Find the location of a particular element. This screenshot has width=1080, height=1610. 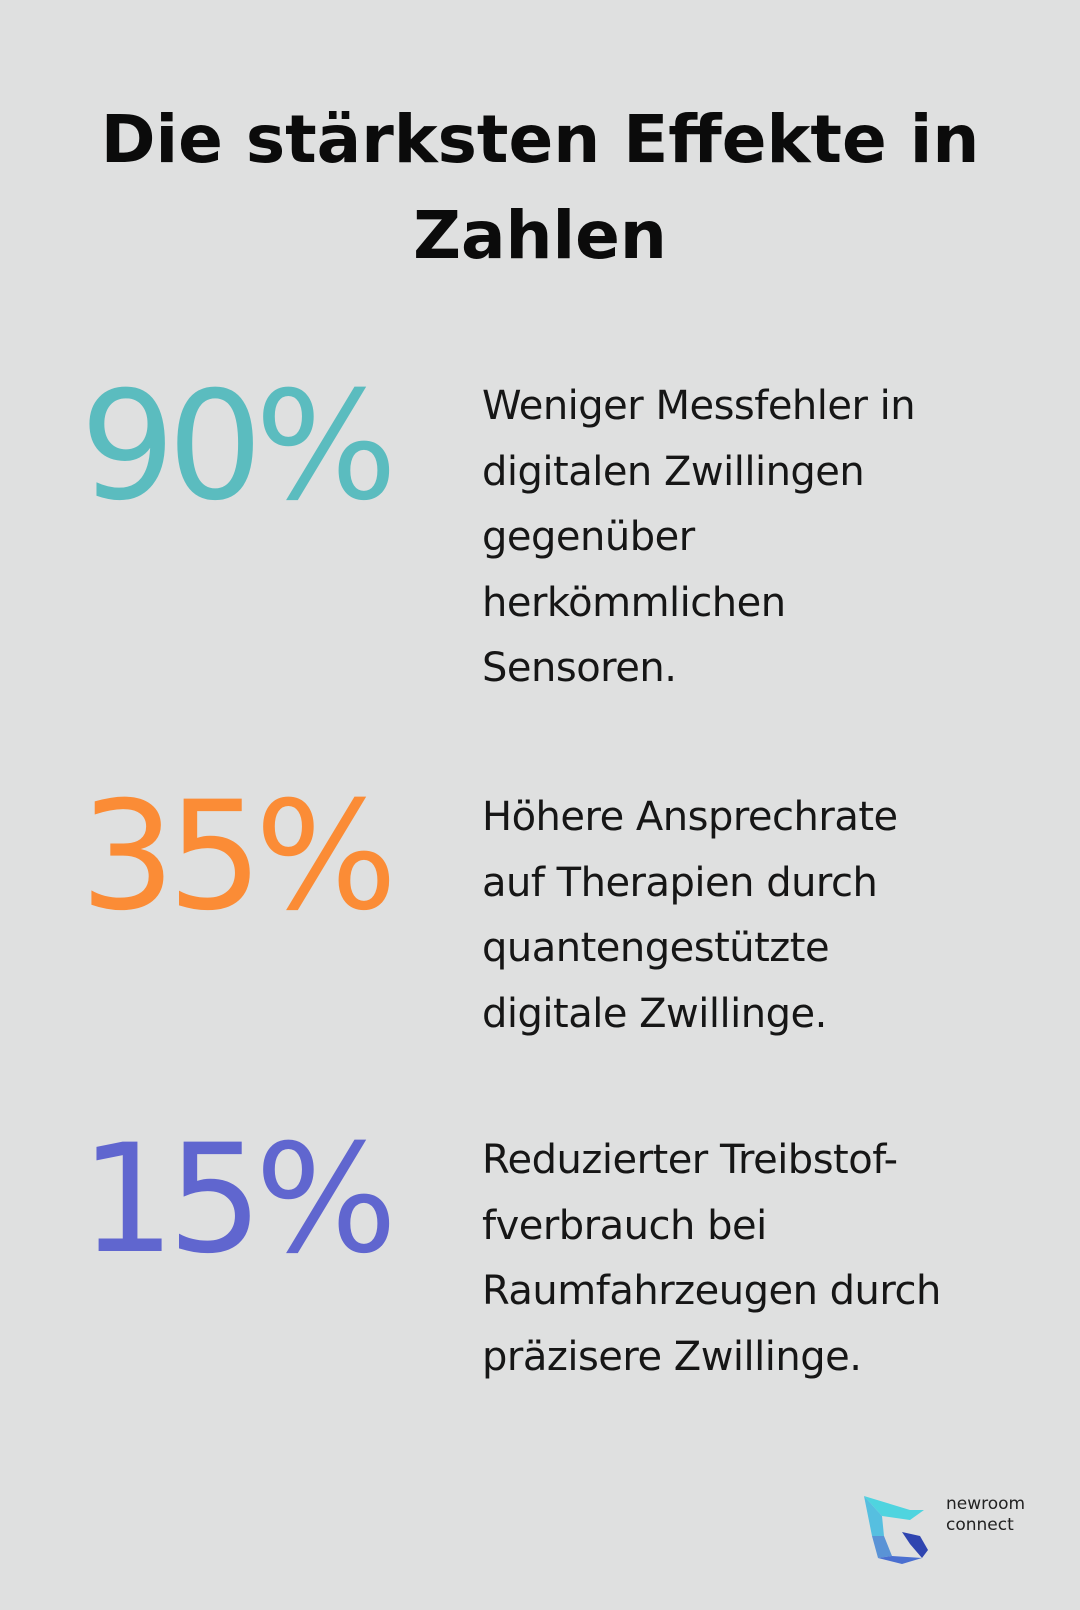

stat-value: 35% is located at coordinates (238, 857).